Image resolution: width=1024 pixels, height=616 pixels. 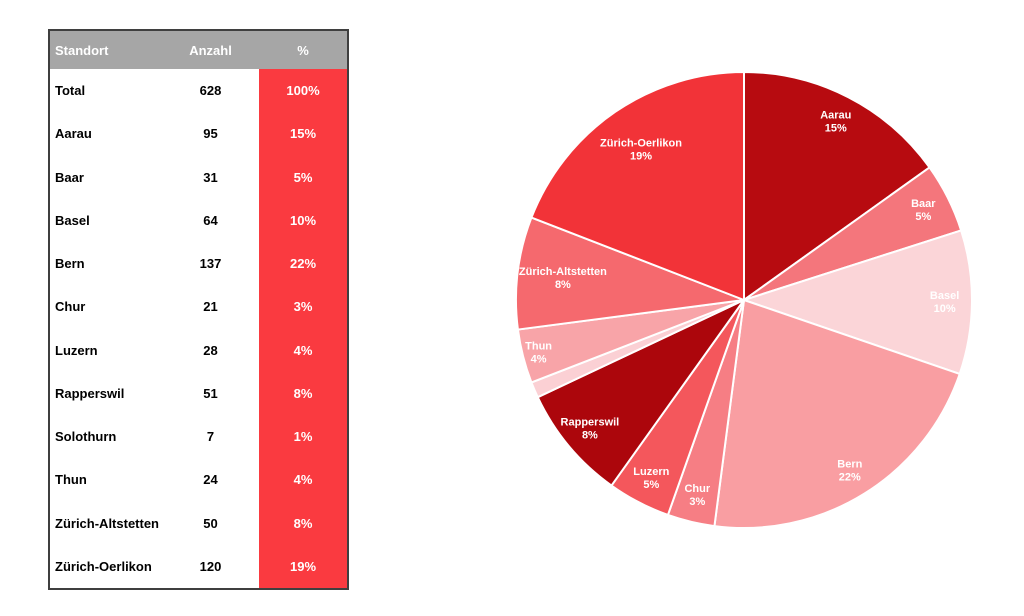 What do you see at coordinates (86, 437) in the screenshot?
I see `standort-cell: Solothurn` at bounding box center [86, 437].